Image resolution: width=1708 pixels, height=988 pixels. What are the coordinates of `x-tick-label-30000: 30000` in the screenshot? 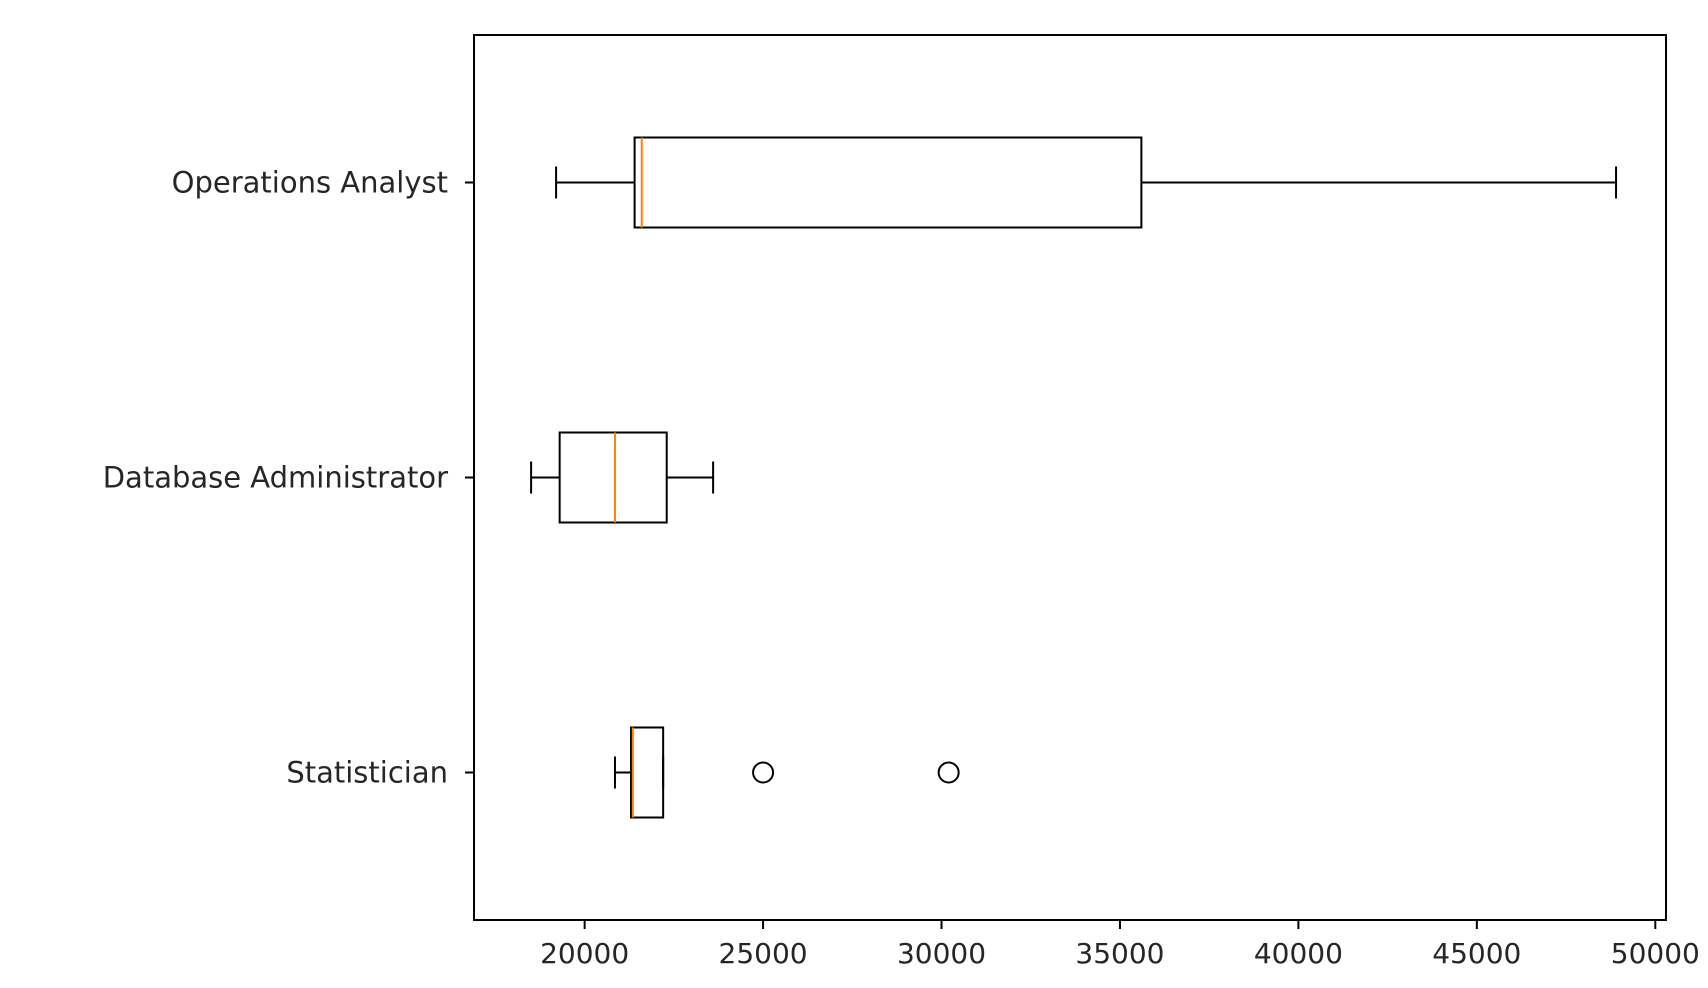 It's located at (941, 953).